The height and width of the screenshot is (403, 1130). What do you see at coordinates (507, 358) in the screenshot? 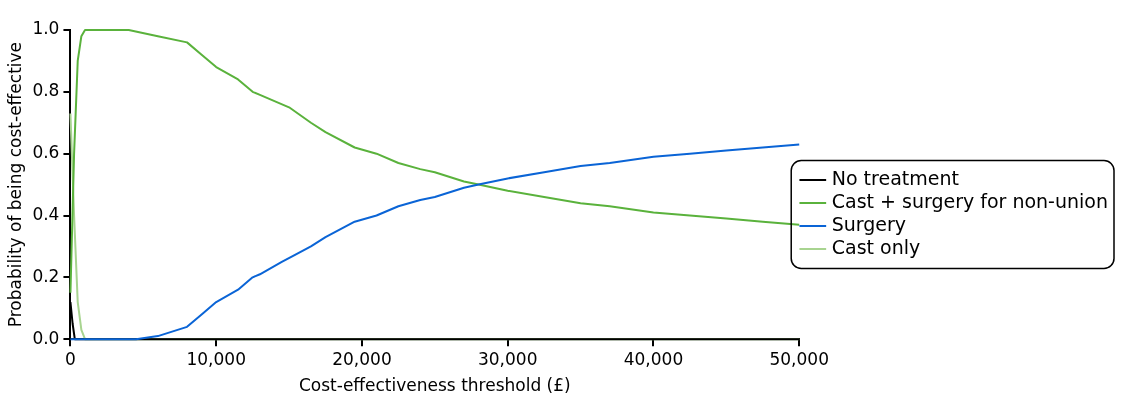
I see `x-tick-label: 30,000` at bounding box center [507, 358].